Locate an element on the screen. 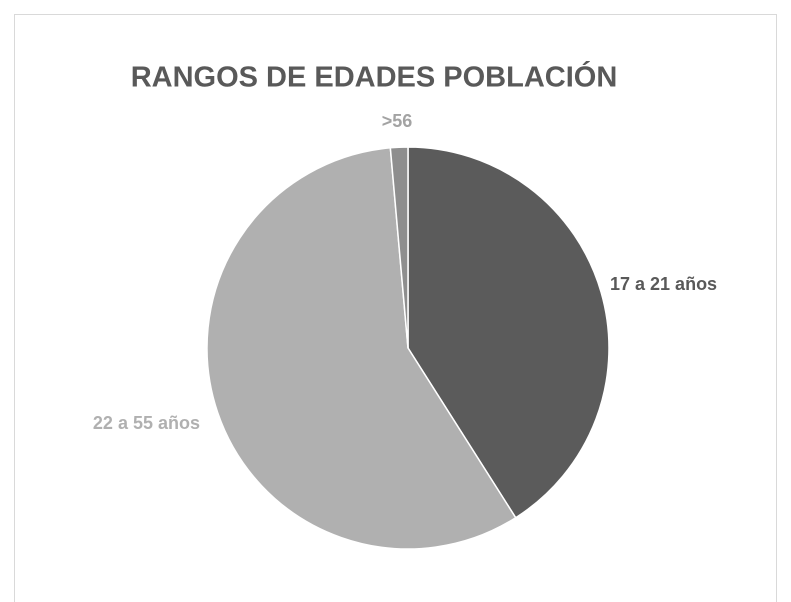  pie-slice is located at coordinates (399, 247).